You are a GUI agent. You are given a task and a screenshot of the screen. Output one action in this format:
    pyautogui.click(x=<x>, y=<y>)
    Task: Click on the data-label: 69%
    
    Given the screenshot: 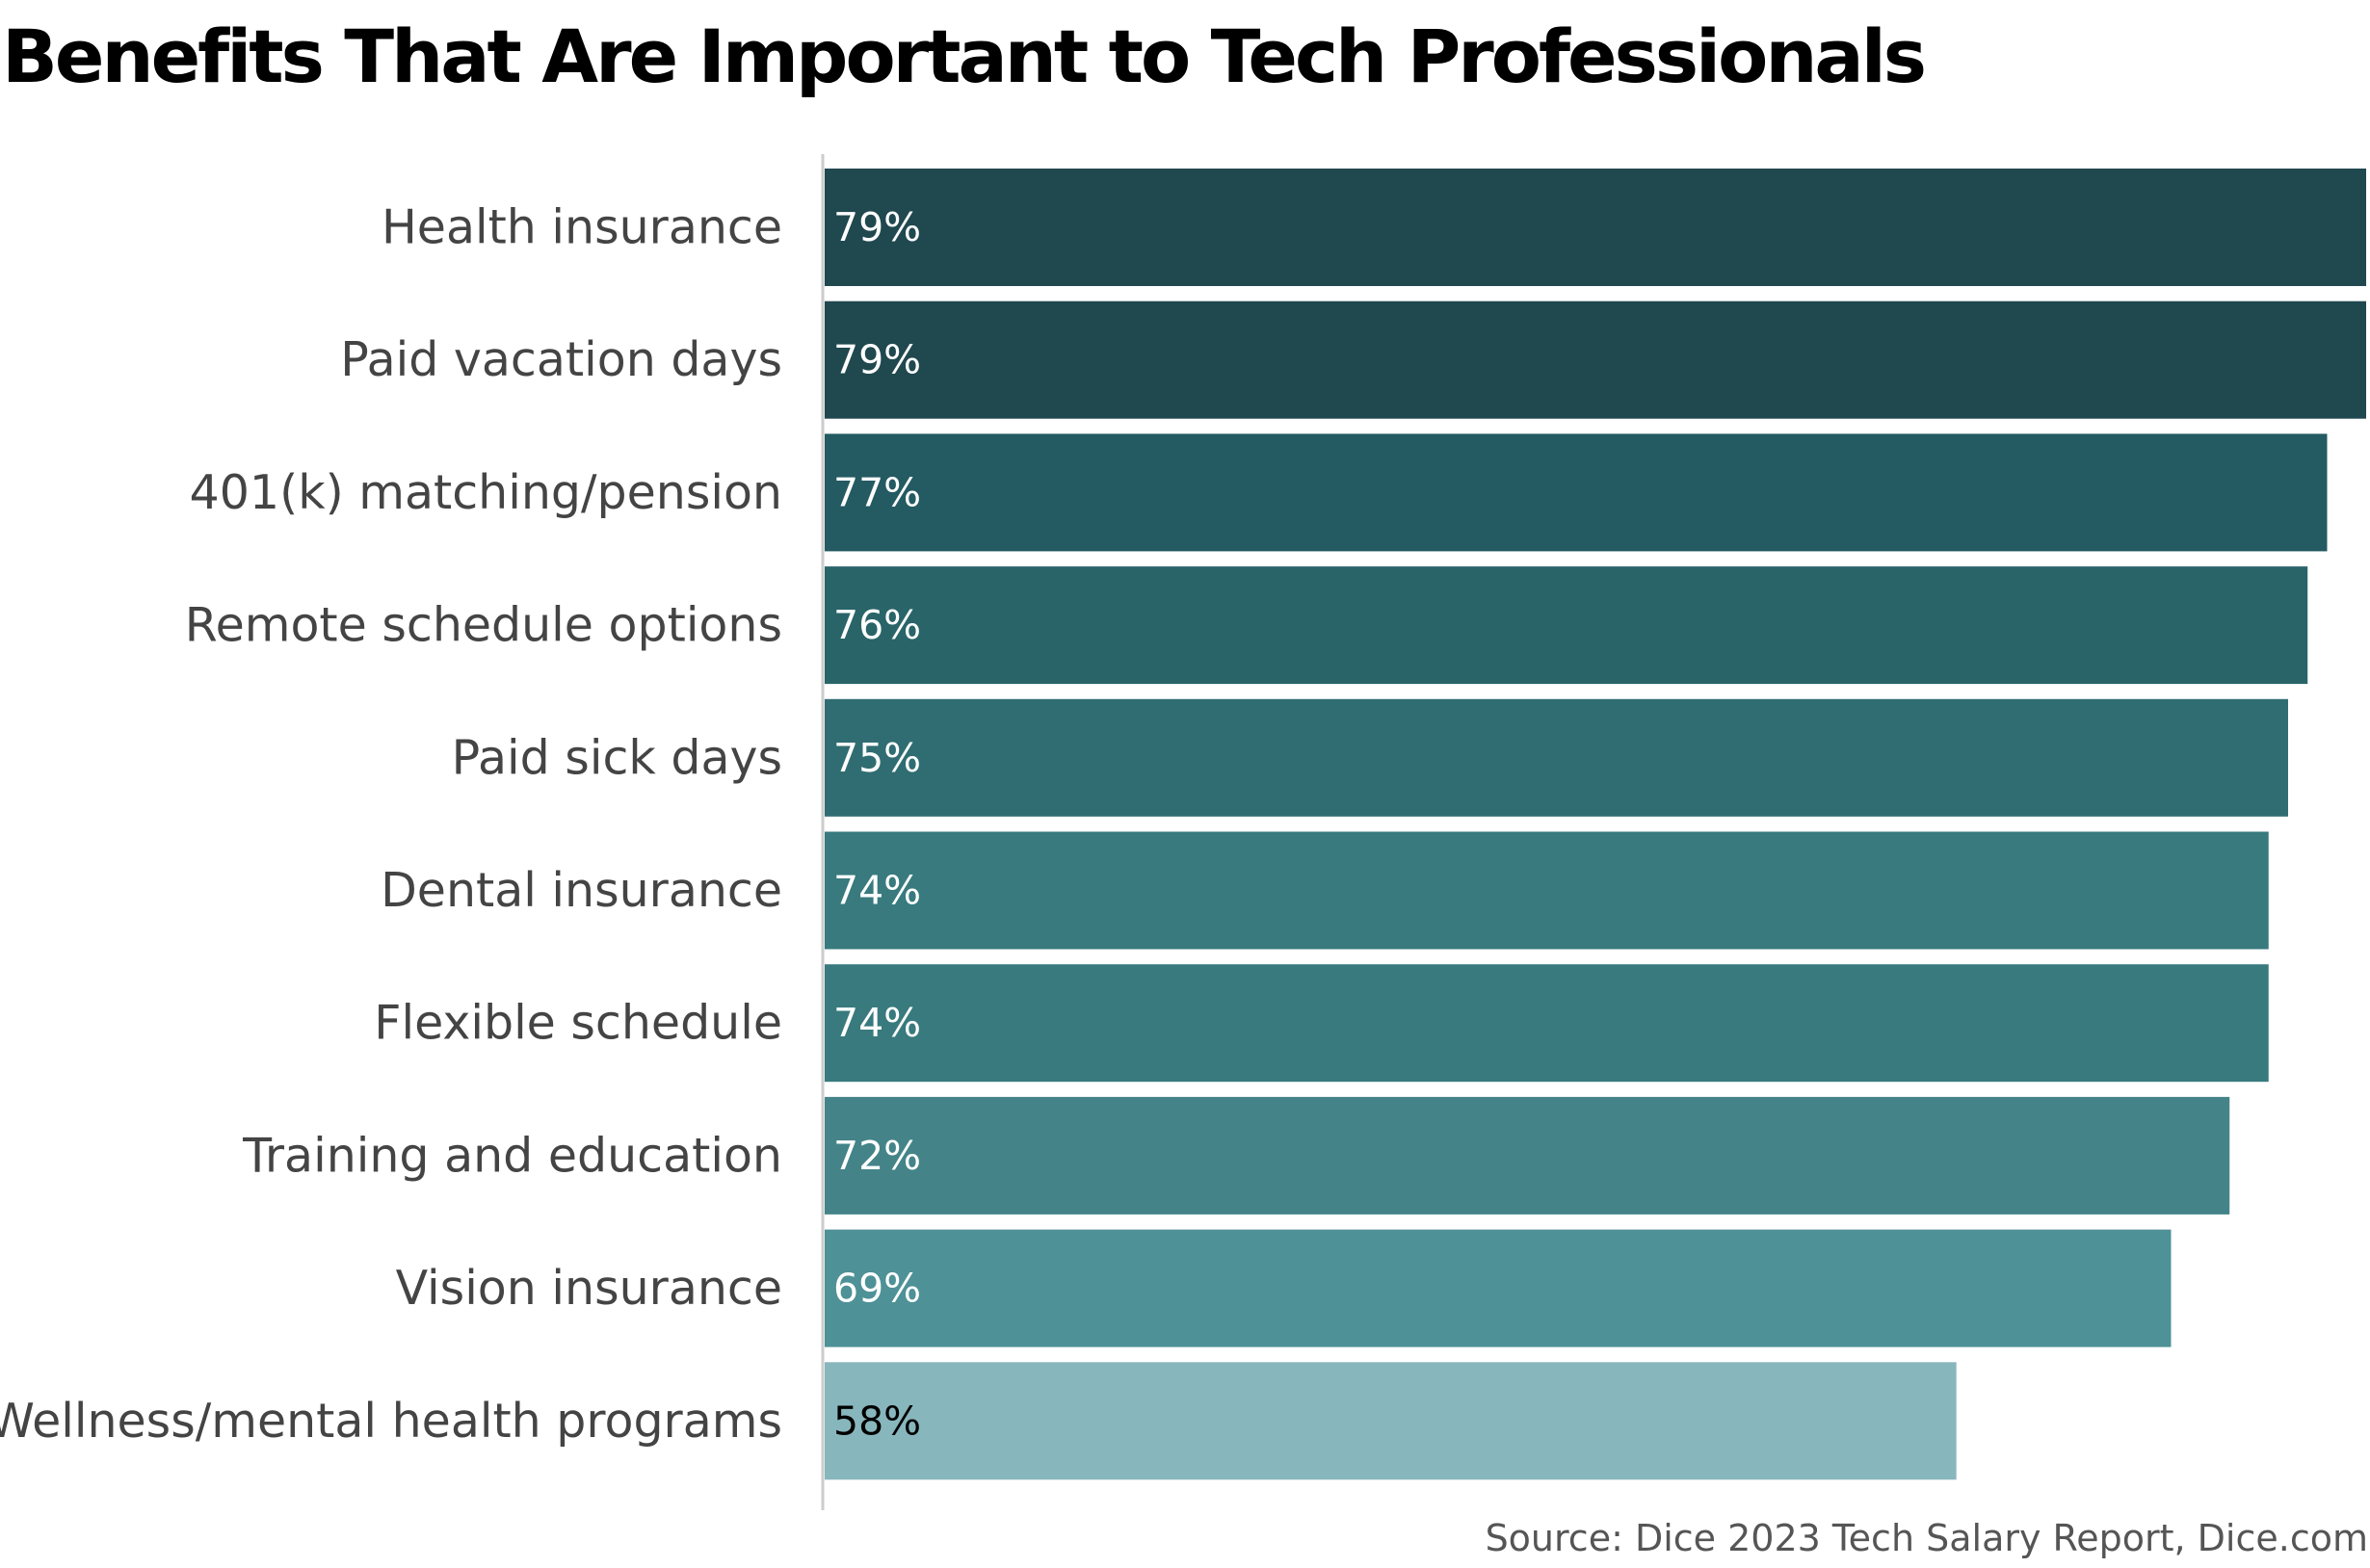 What is the action you would take?
    pyautogui.click(x=877, y=1289)
    